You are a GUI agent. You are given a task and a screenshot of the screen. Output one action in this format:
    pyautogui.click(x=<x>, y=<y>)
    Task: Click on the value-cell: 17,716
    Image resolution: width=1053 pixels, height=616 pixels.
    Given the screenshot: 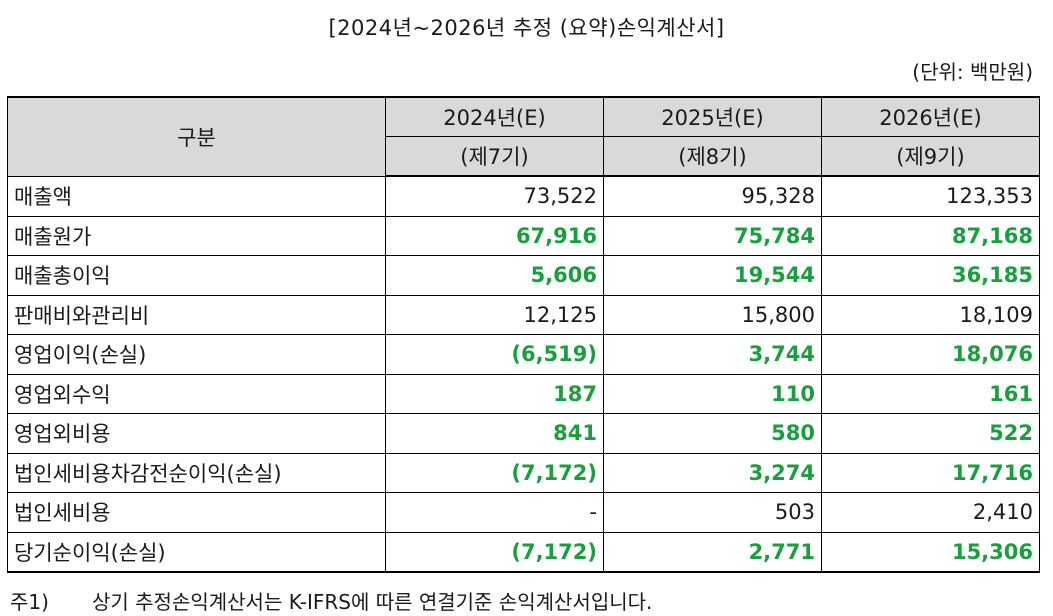 What is the action you would take?
    pyautogui.click(x=930, y=472)
    